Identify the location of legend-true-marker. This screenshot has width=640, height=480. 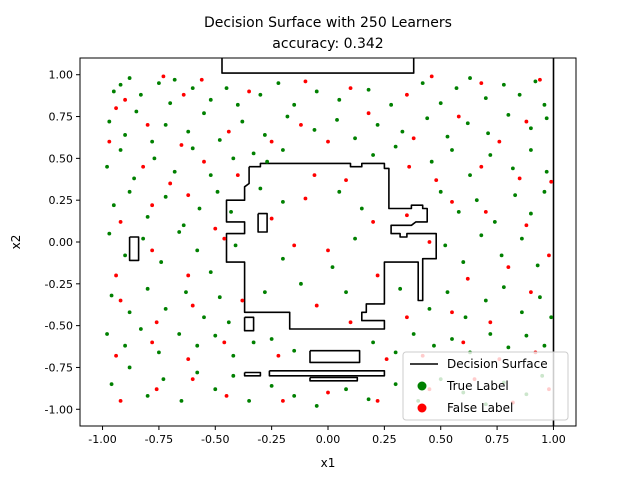
(422, 386).